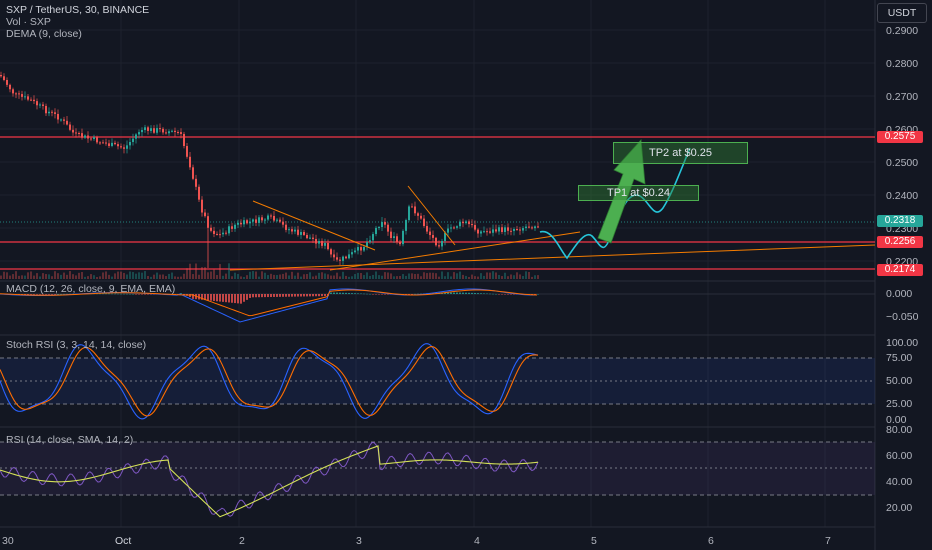  Describe the element at coordinates (902, 64) in the screenshot. I see `price-scale-label: 0.2800` at that location.